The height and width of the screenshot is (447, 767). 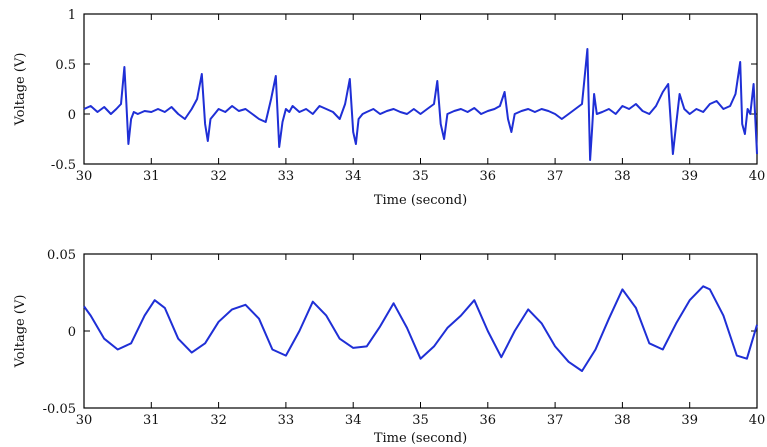 What do you see at coordinates (420, 200) in the screenshot?
I see `top-x-axis-label: Time (second)` at bounding box center [420, 200].